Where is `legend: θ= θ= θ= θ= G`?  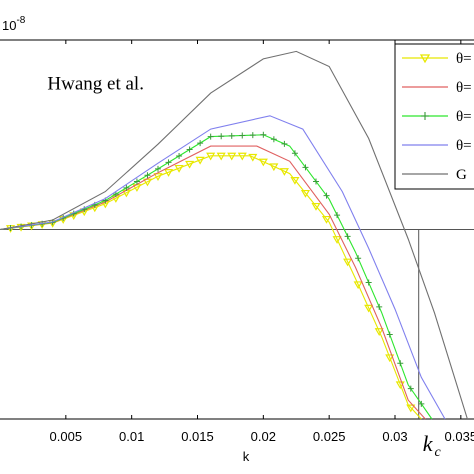 legend: θ= θ= θ= θ= G is located at coordinates (434, 116).